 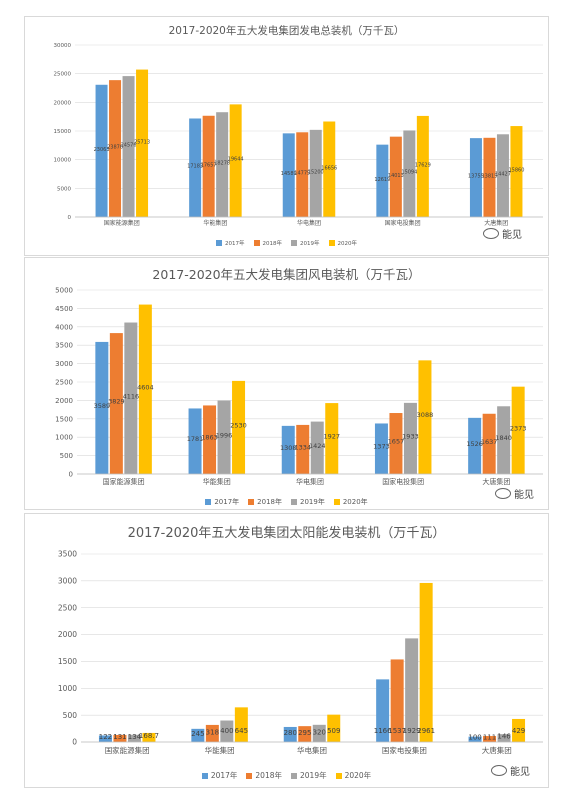 I want to click on data-label: 1373, so click(x=381, y=447).